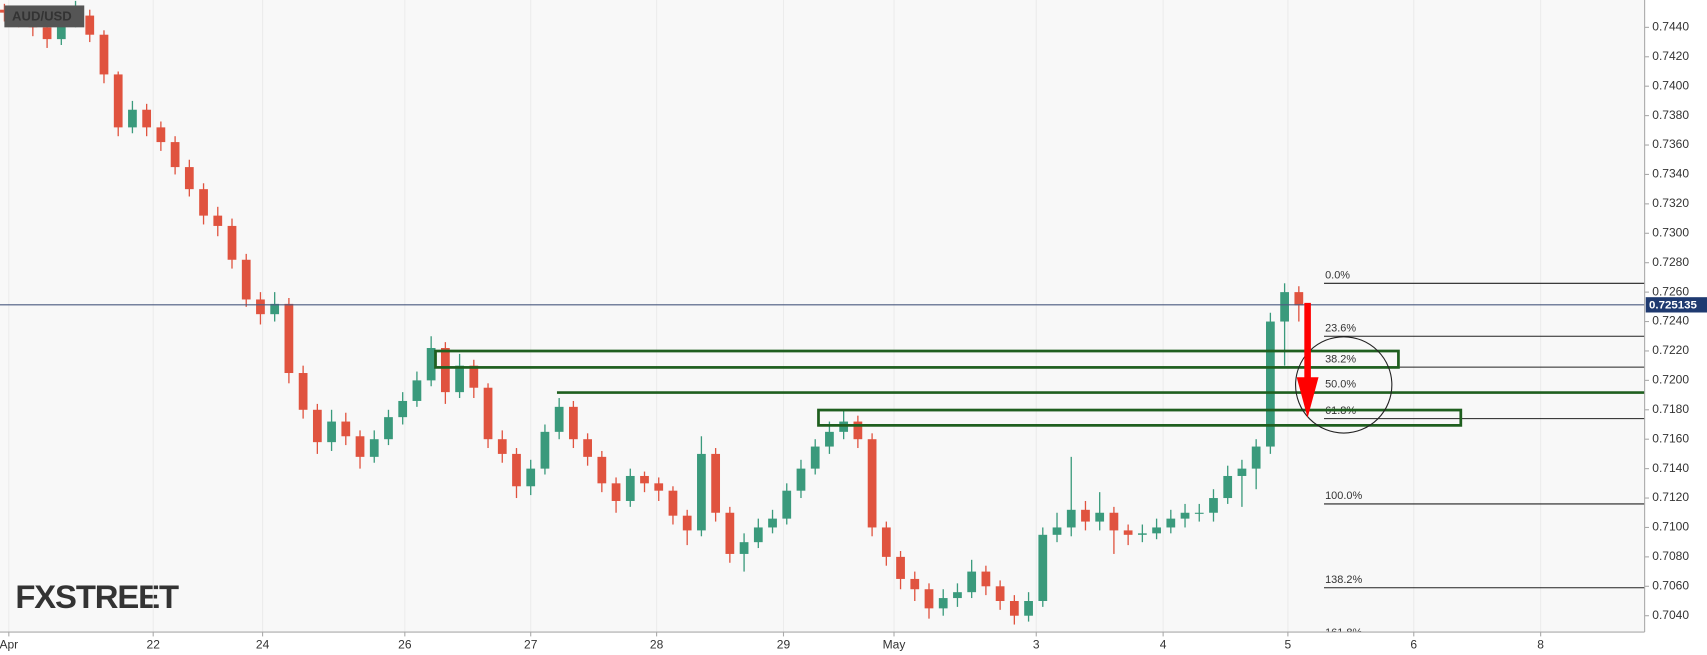 The image size is (1707, 655). What do you see at coordinates (1670, 380) in the screenshot?
I see `y-tick-label: 0.7200` at bounding box center [1670, 380].